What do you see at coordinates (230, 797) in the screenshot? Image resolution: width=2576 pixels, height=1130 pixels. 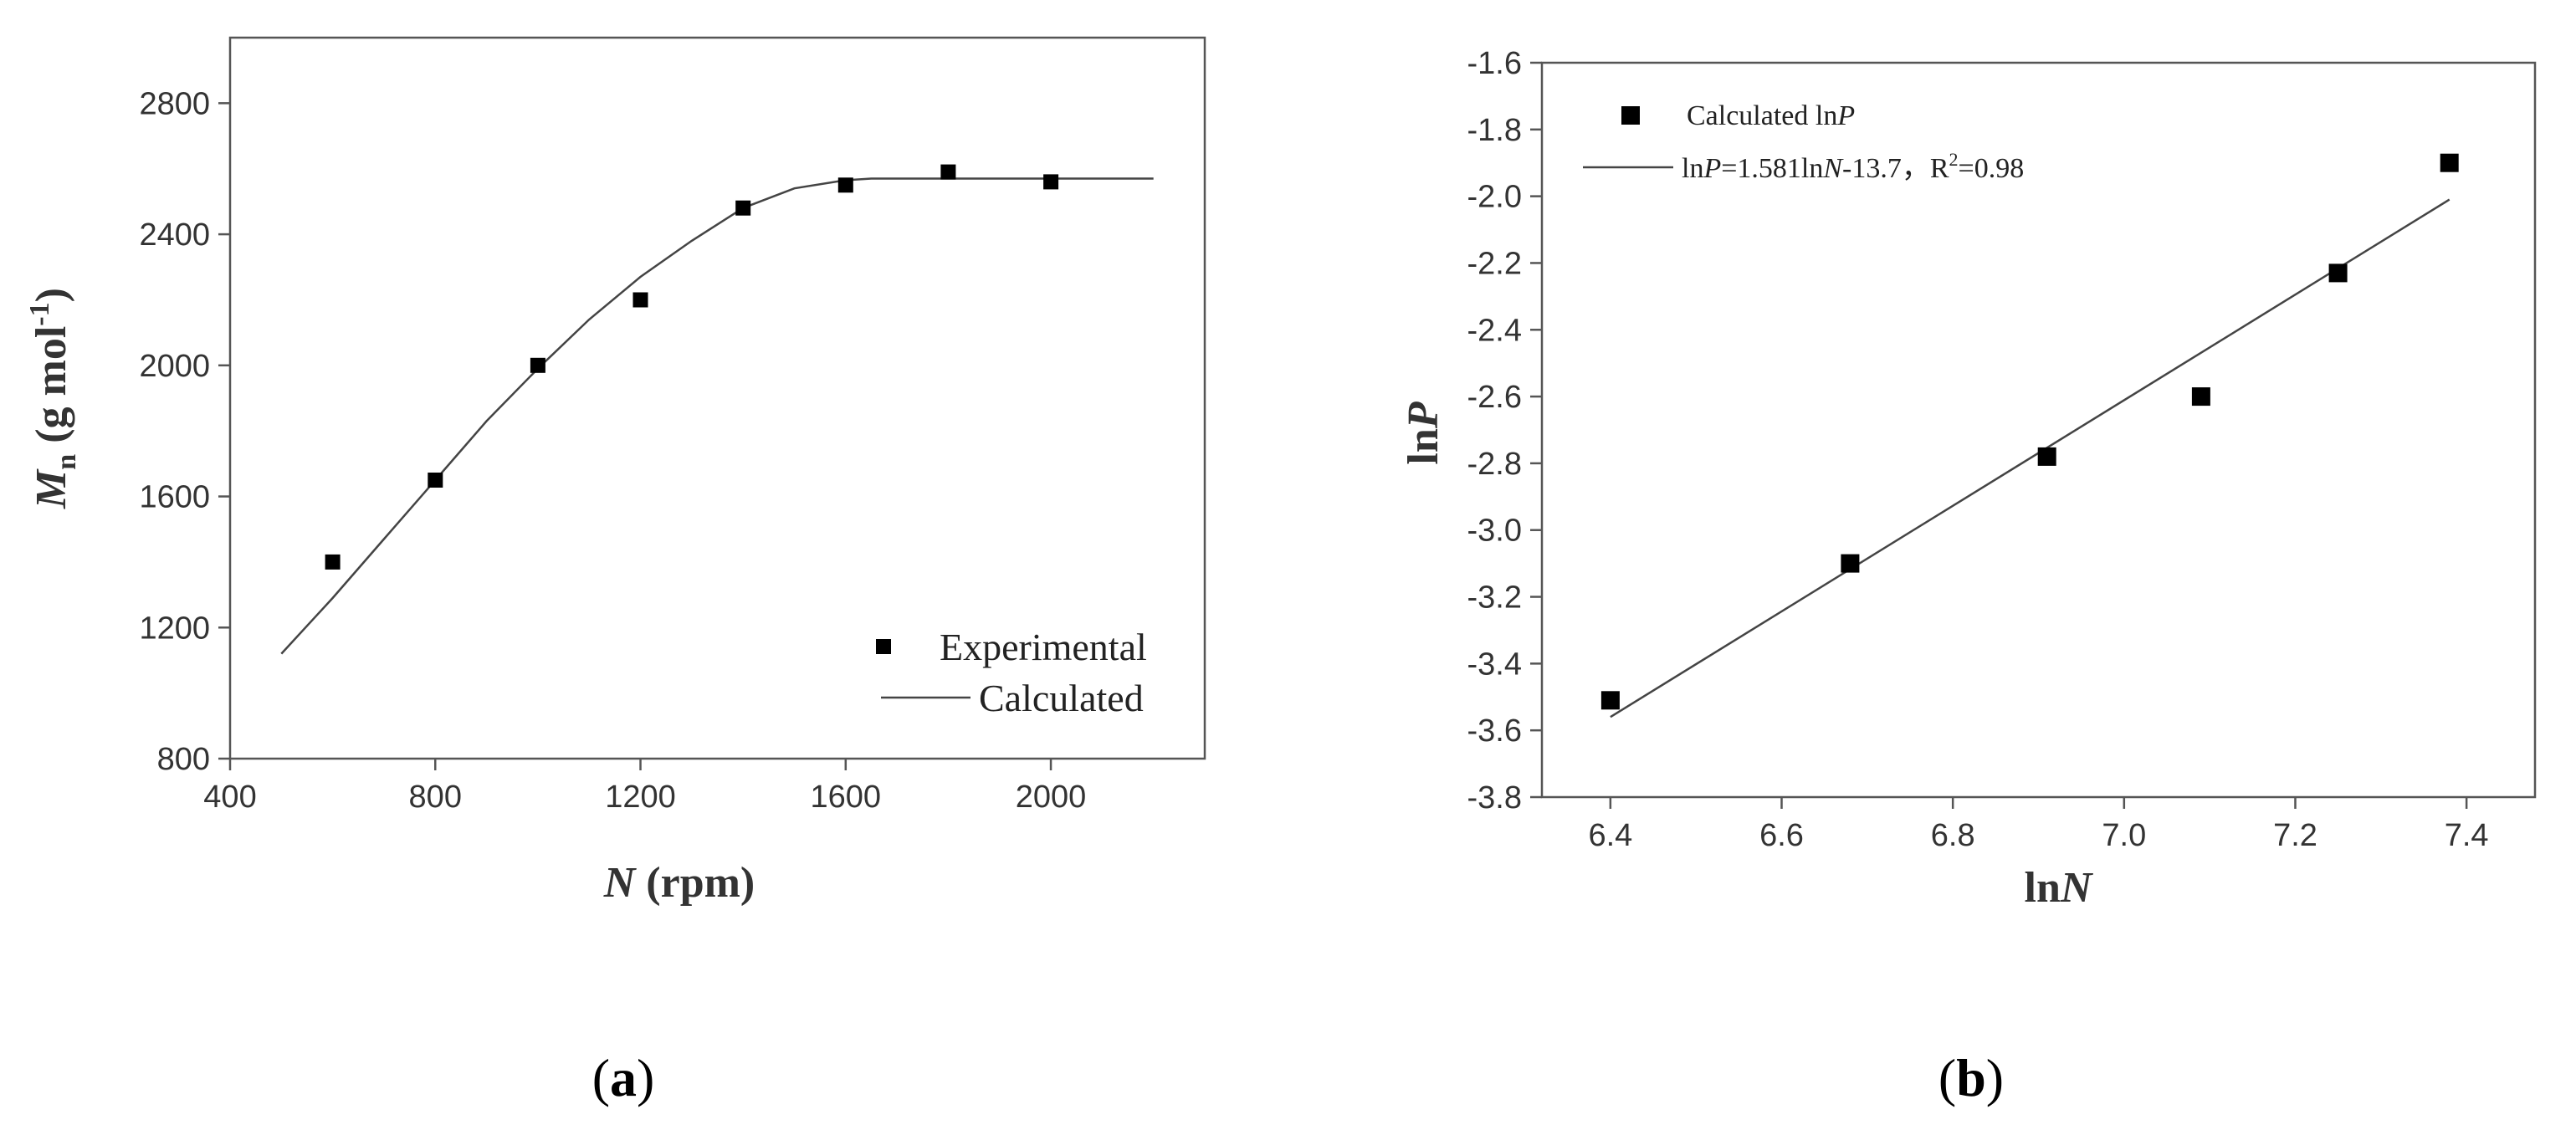 I see `x-tick-label: 400` at bounding box center [230, 797].